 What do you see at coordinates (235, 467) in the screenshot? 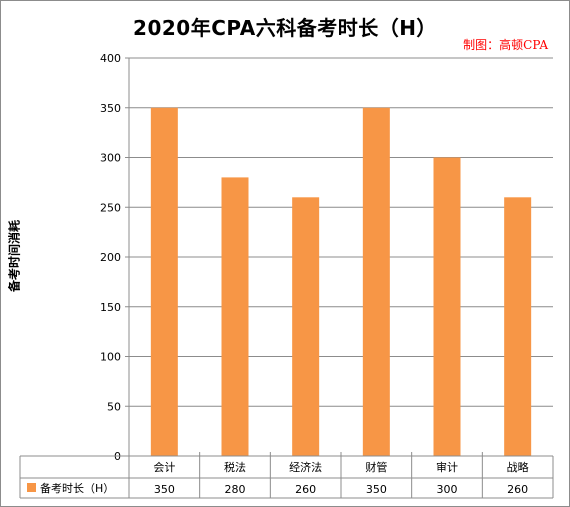
I see `x-tick-label: 税法` at bounding box center [235, 467].